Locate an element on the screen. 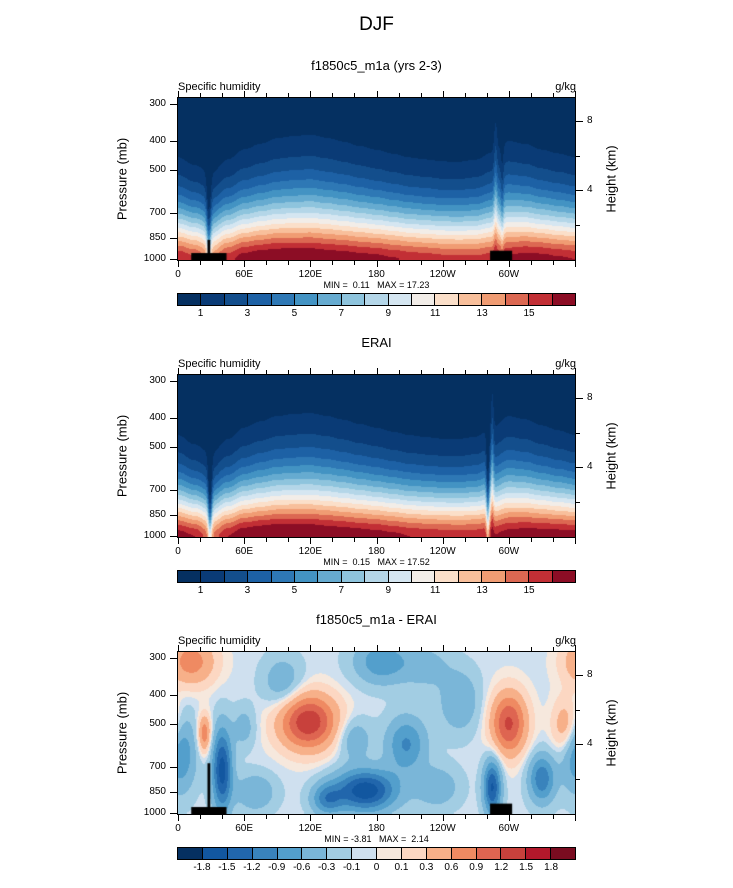 Image resolution: width=733 pixels, height=888 pixels. minmax-label: MIN = 0.15 MAX = 17.52 is located at coordinates (376, 562).